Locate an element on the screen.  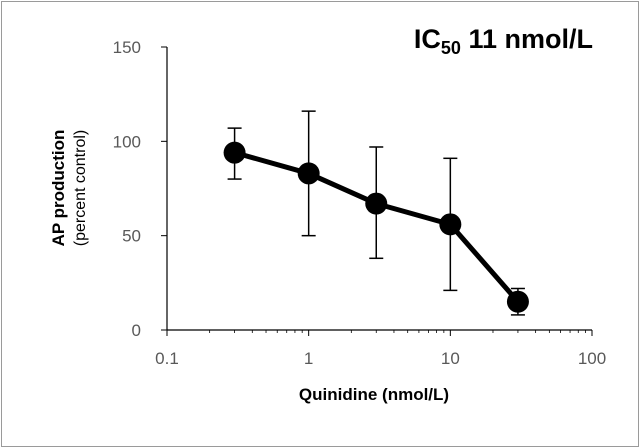
y-axis-title: AP production is located at coordinates (58, 188).